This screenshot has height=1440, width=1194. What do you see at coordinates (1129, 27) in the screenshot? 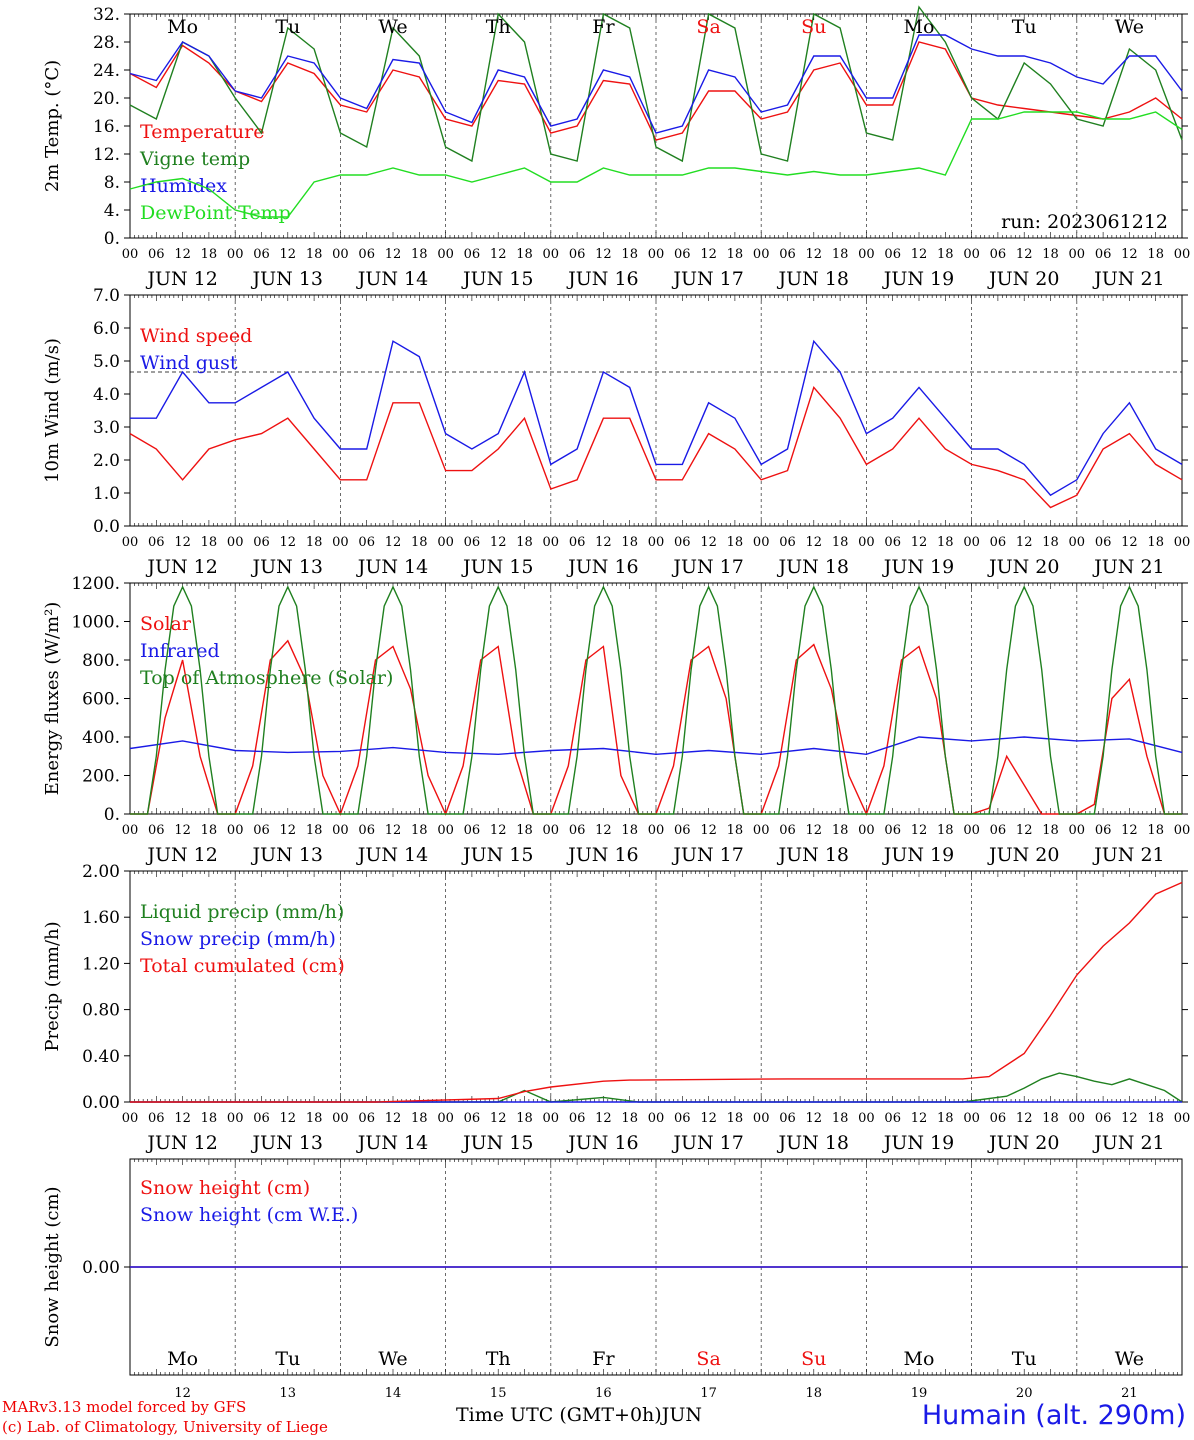
I see `weekday-label: We` at bounding box center [1129, 27].